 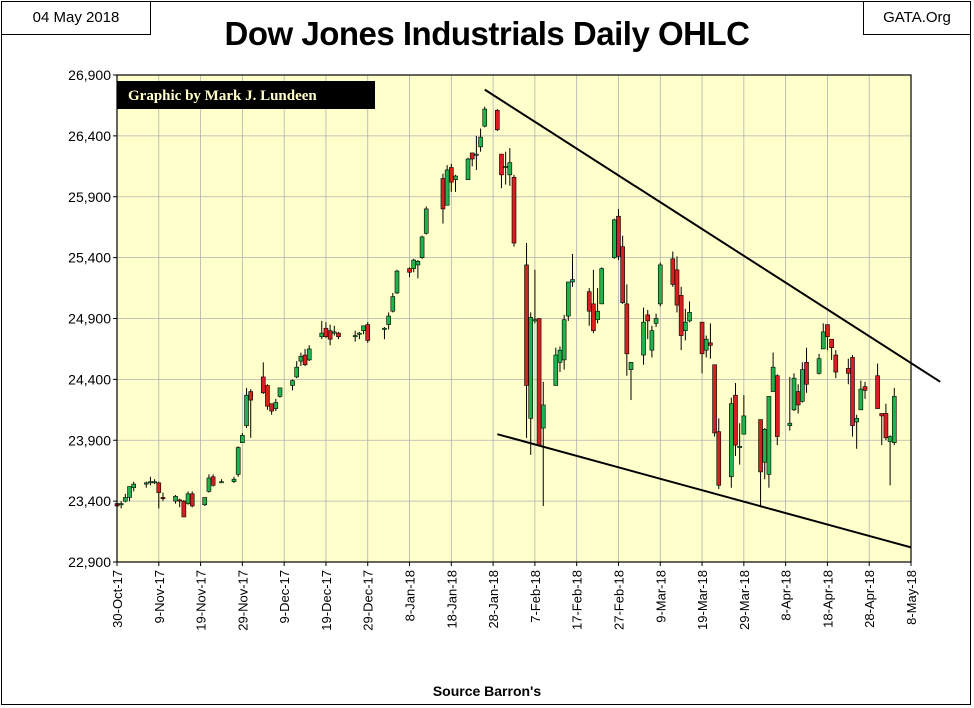 I want to click on trendline, so click(x=704, y=491).